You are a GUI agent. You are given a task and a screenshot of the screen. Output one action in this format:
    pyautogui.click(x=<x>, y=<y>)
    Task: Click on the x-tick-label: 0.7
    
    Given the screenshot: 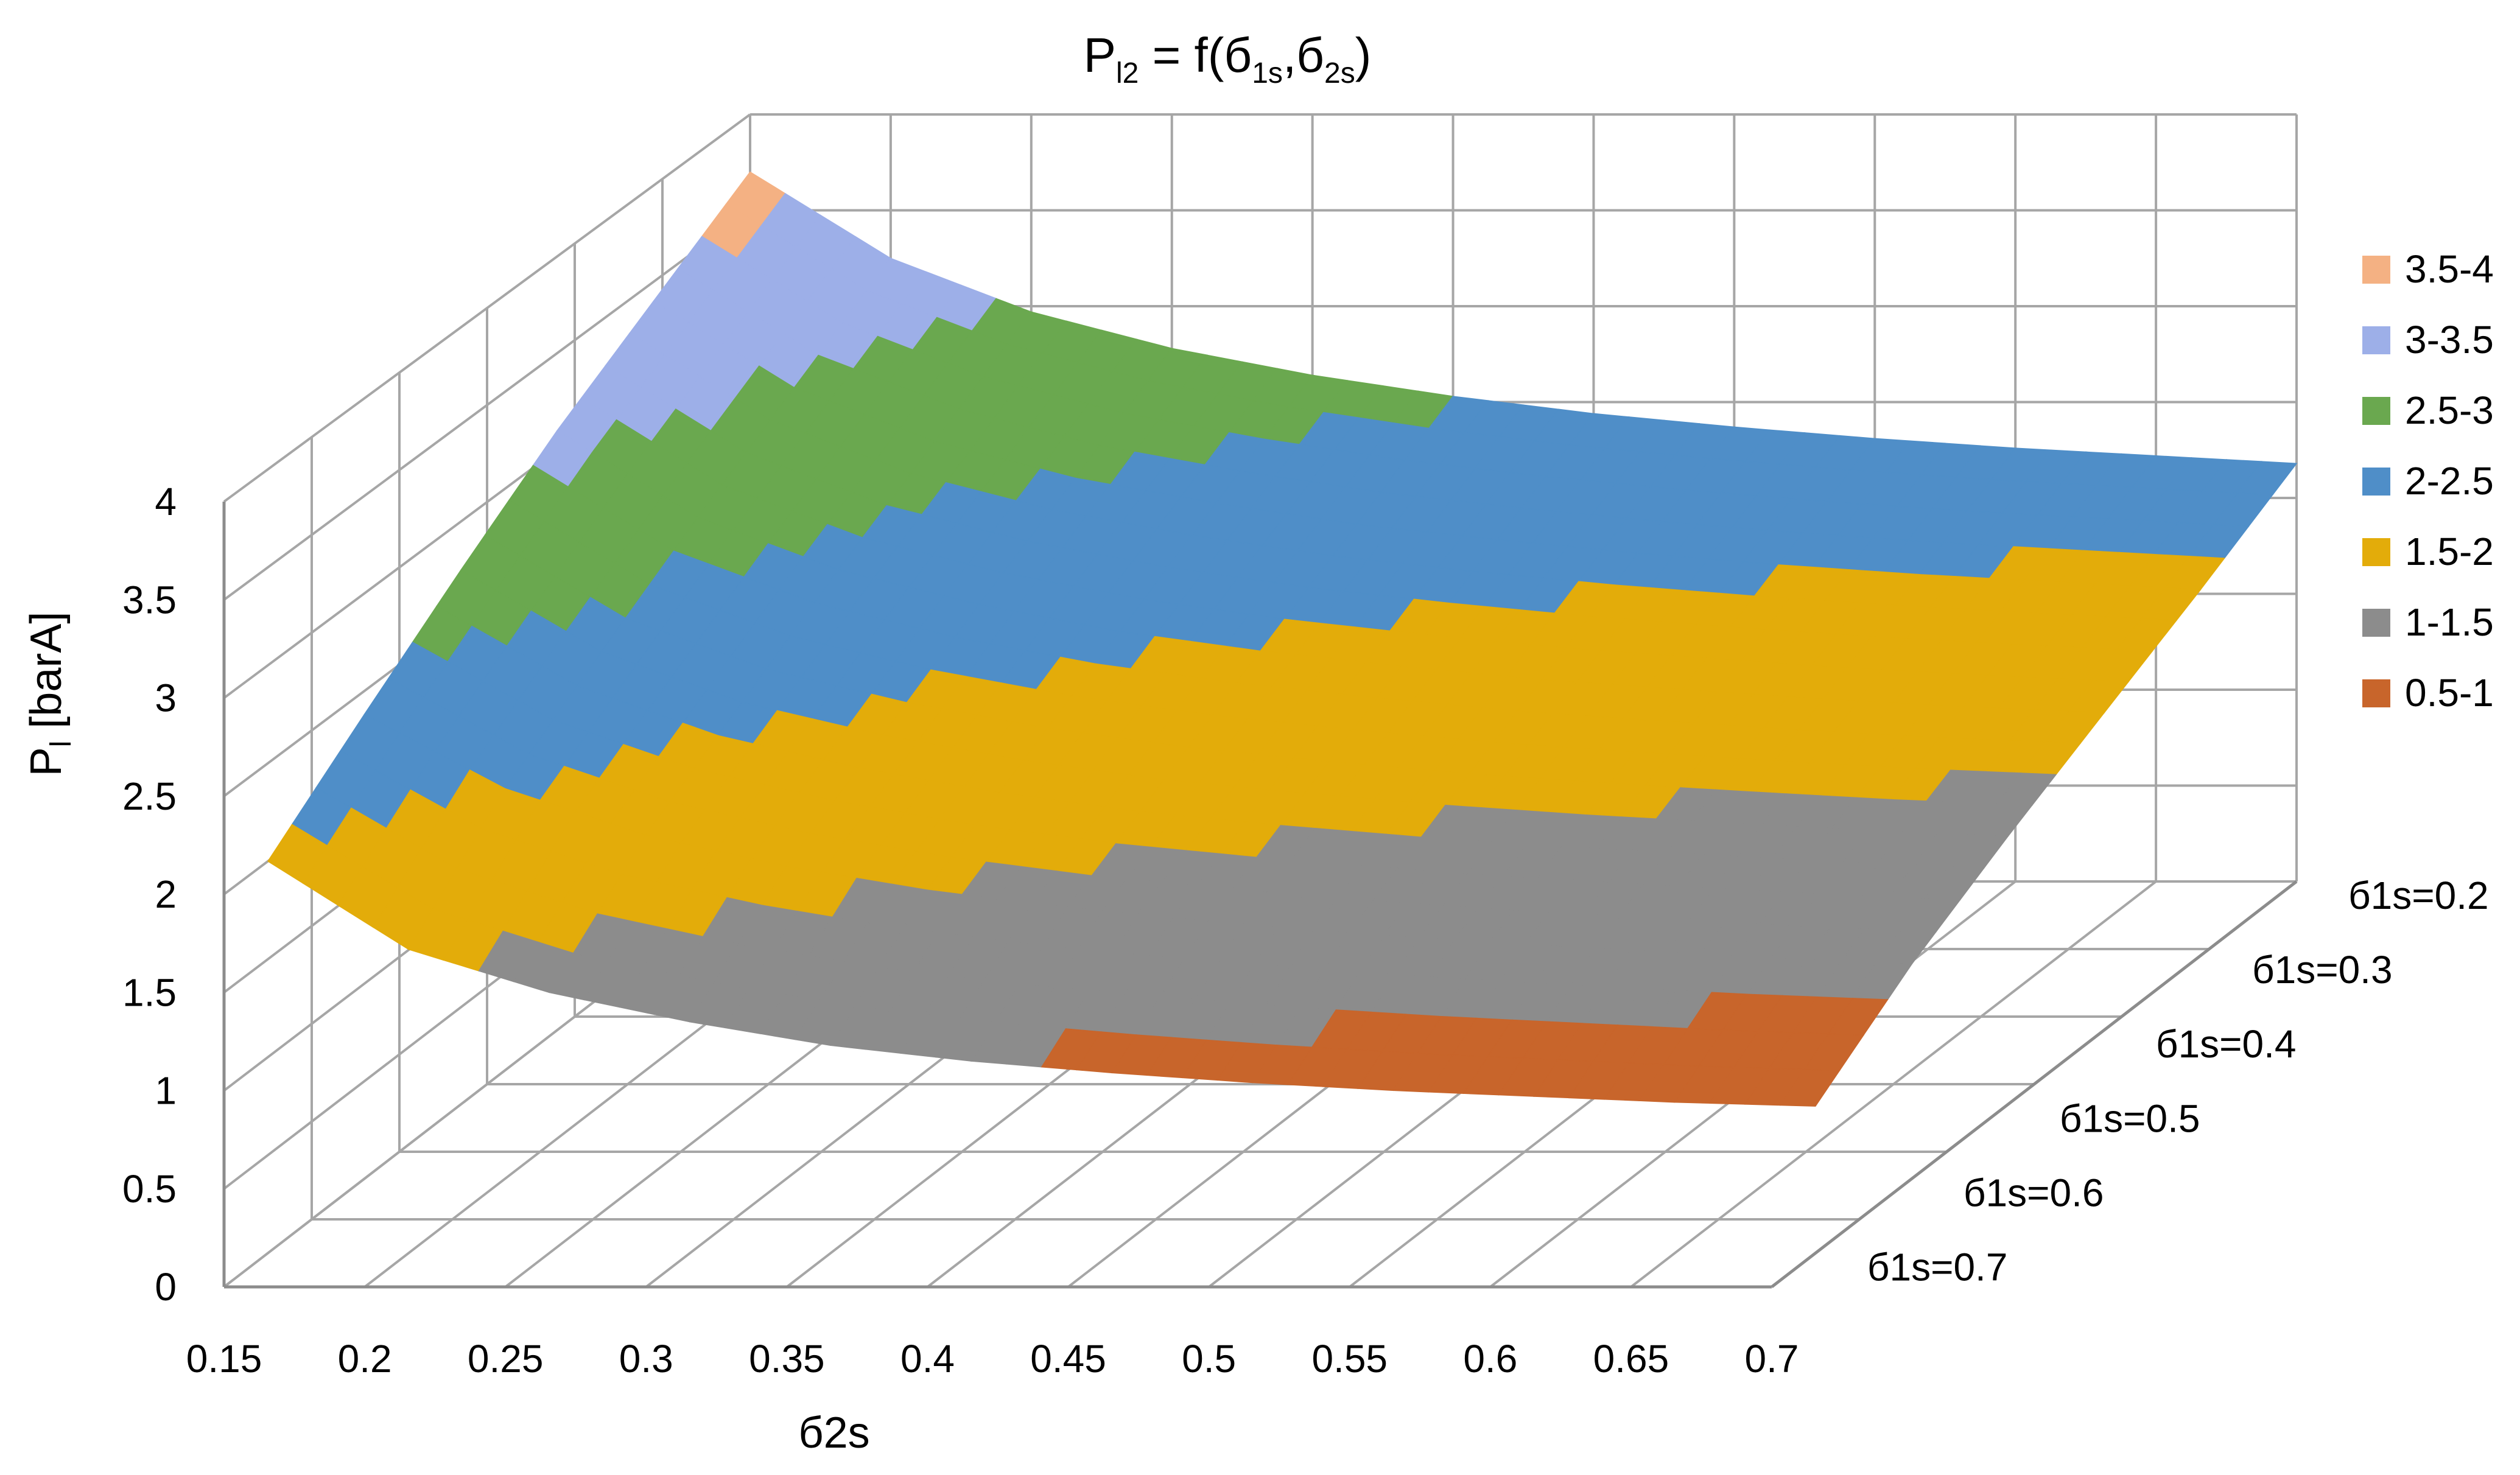 What is the action you would take?
    pyautogui.click(x=1772, y=1359)
    